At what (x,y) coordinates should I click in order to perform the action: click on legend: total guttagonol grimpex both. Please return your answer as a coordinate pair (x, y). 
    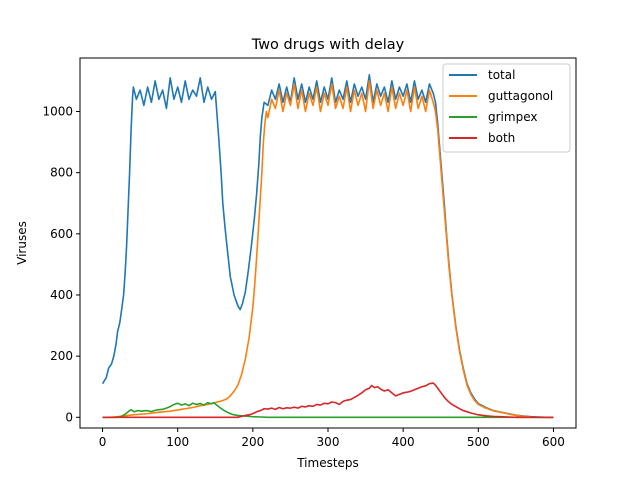
    Looking at the image, I should click on (506, 108).